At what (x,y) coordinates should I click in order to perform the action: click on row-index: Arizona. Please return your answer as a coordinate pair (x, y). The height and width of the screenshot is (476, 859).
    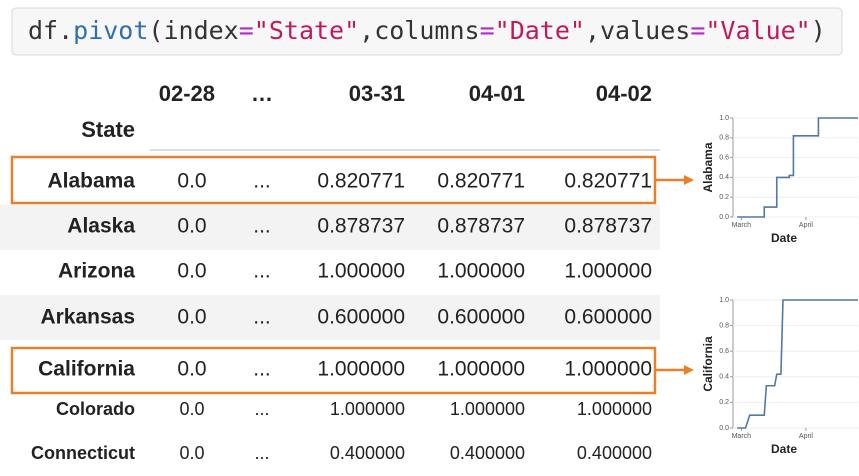
    Looking at the image, I should click on (96, 271).